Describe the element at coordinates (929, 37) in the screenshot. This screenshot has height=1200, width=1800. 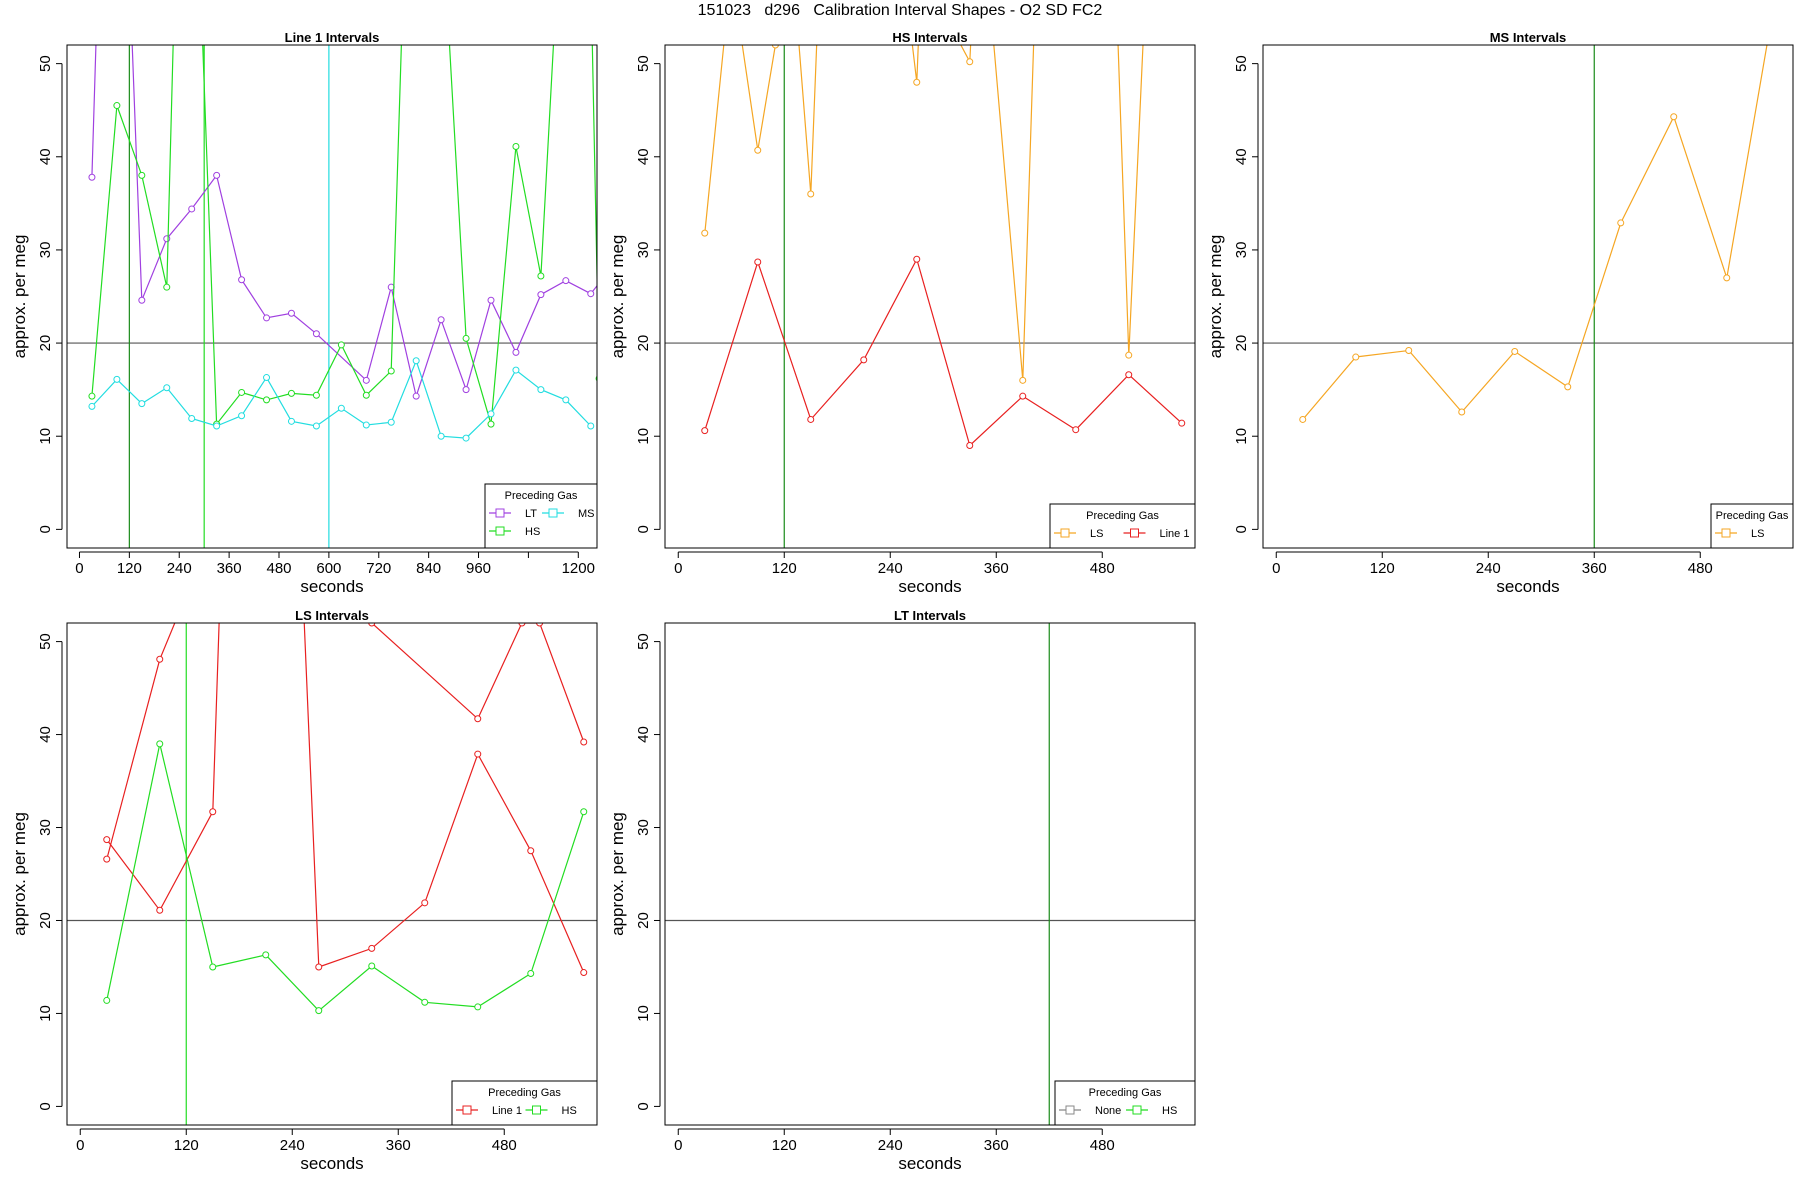
I see `plot-title: HS Intervals` at that location.